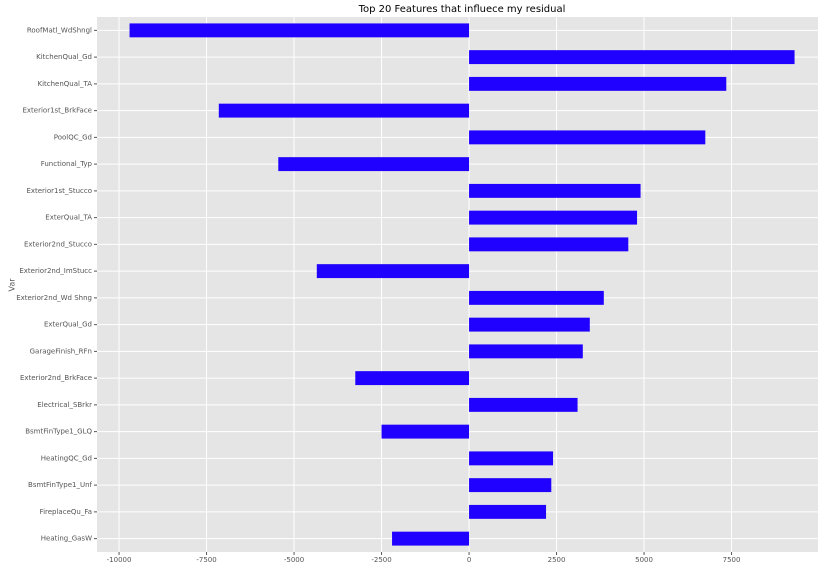 Image resolution: width=818 pixels, height=567 pixels. Describe the element at coordinates (54, 298) in the screenshot. I see `y-tick-label: Exterior2nd_Wd Shng` at that location.